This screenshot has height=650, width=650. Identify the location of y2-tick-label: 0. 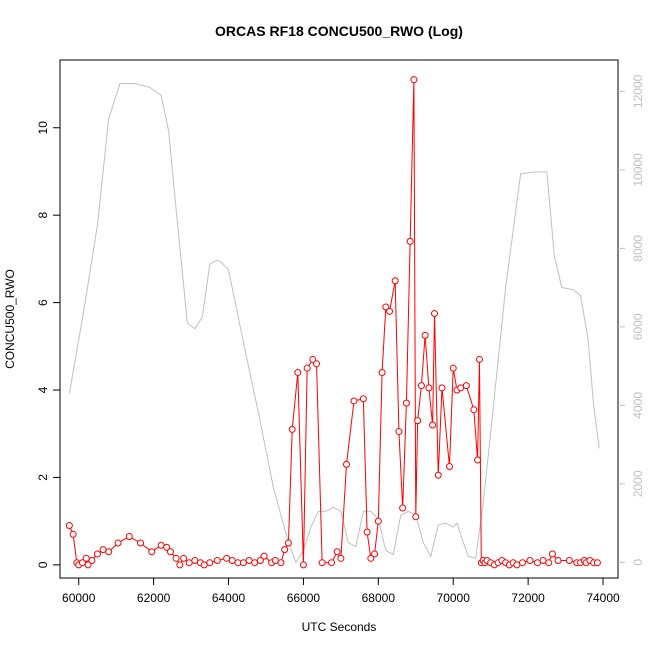
(638, 562).